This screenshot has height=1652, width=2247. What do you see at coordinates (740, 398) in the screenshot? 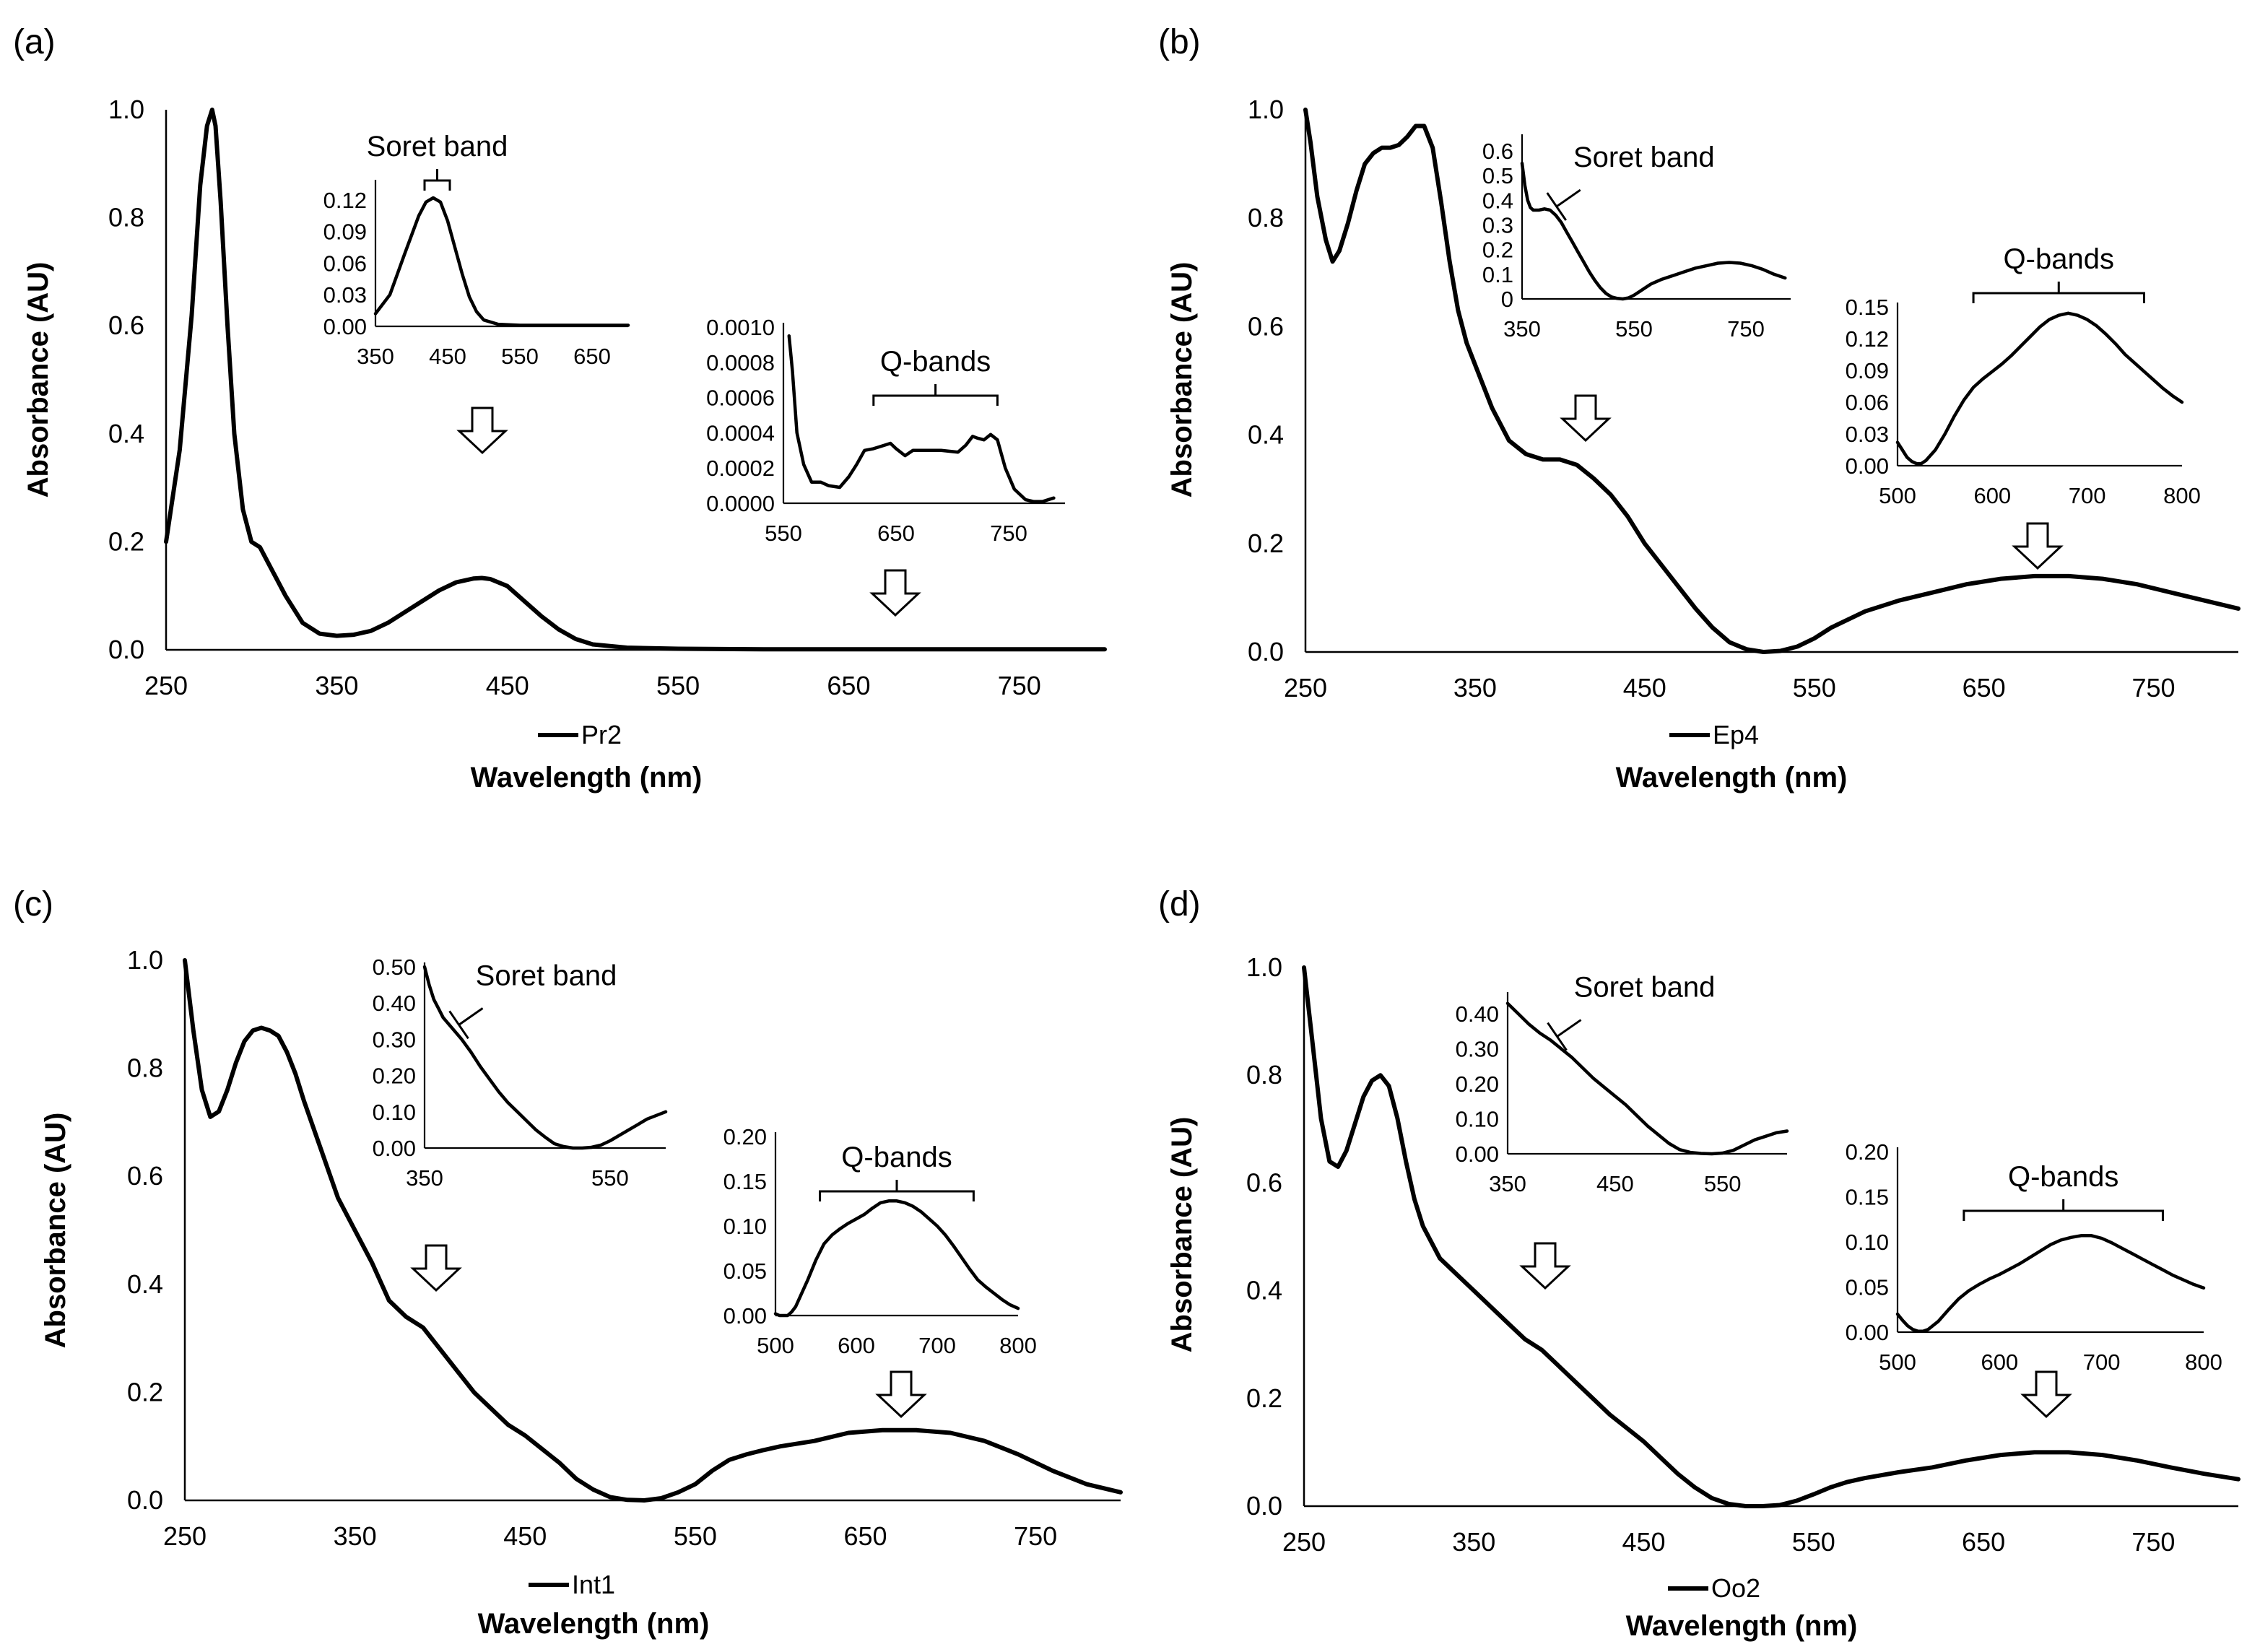
I see `inset-y-tick-label: 0.0006` at bounding box center [740, 398].